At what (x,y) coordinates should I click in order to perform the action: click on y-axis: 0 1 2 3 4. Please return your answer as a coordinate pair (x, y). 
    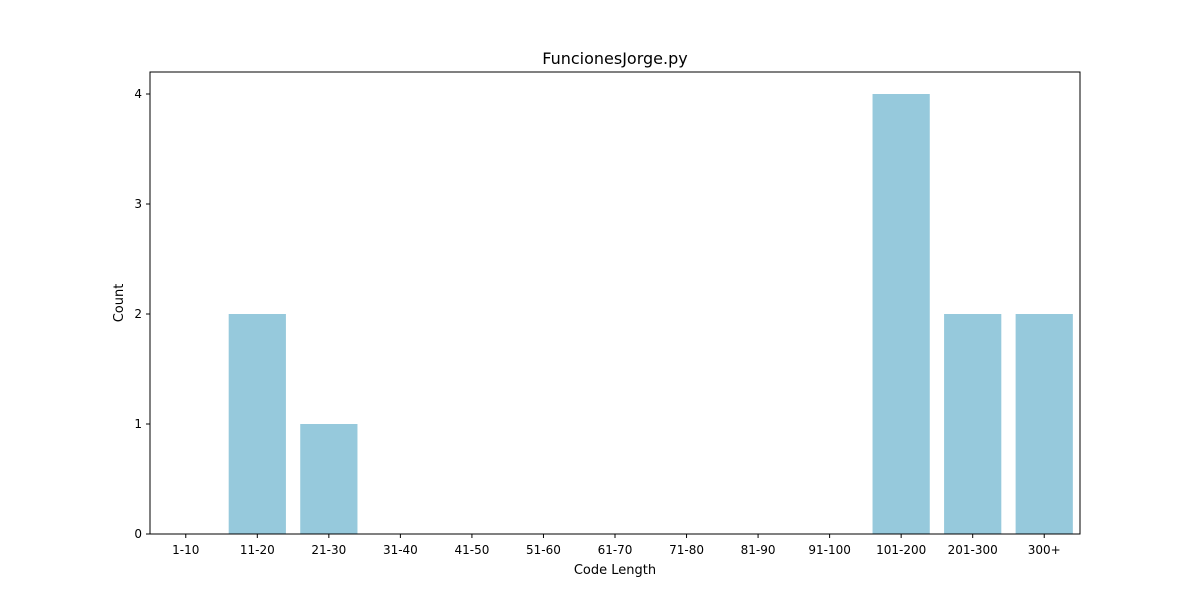
    Looking at the image, I should click on (142, 314).